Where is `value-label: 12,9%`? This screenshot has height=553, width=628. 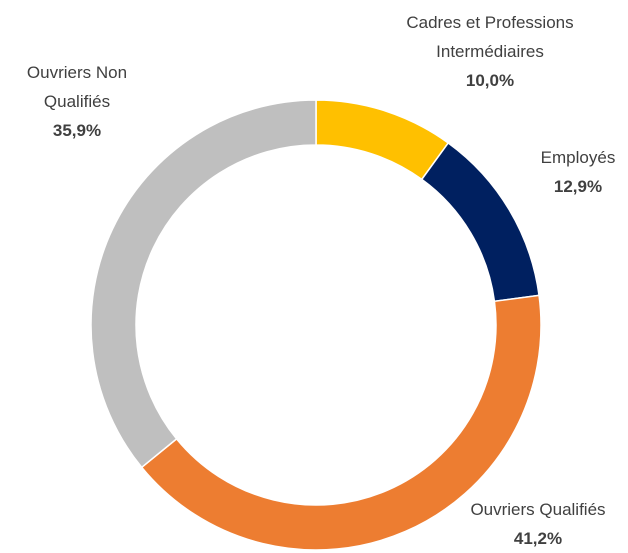
value-label: 12,9% is located at coordinates (578, 186).